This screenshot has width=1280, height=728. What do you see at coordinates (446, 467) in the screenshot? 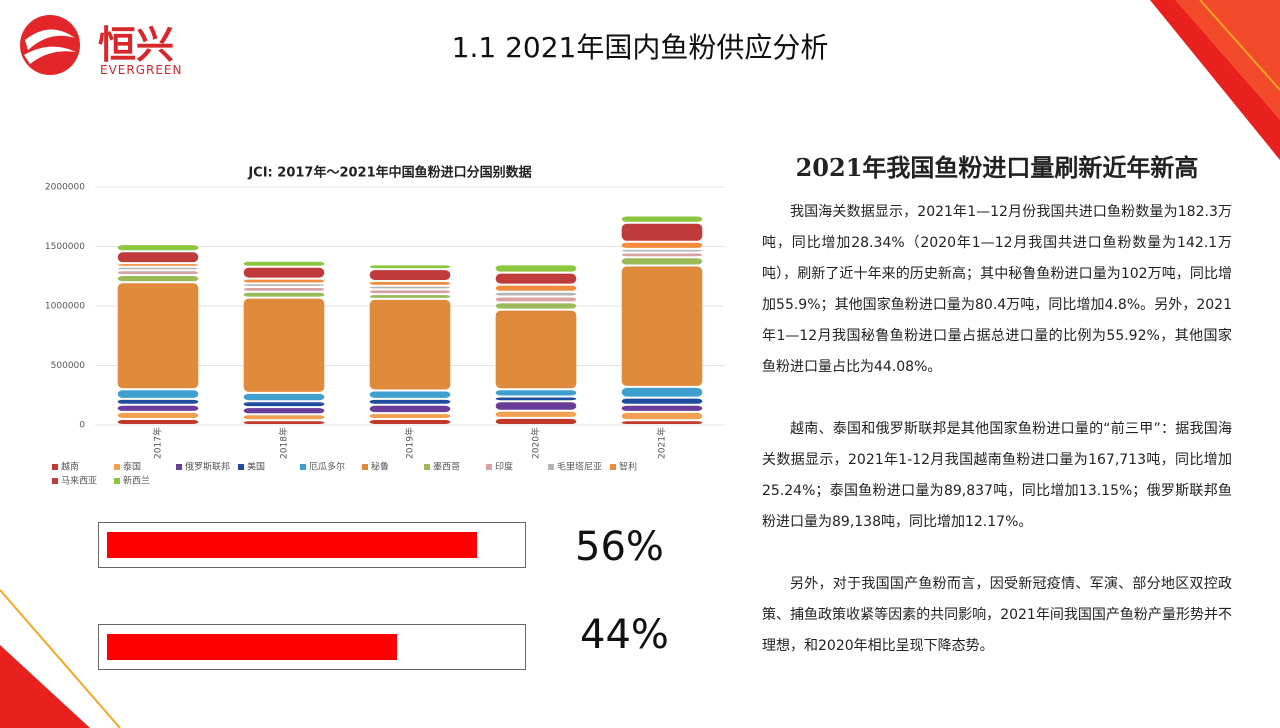
I see `legend-label: 墨西哥` at bounding box center [446, 467].